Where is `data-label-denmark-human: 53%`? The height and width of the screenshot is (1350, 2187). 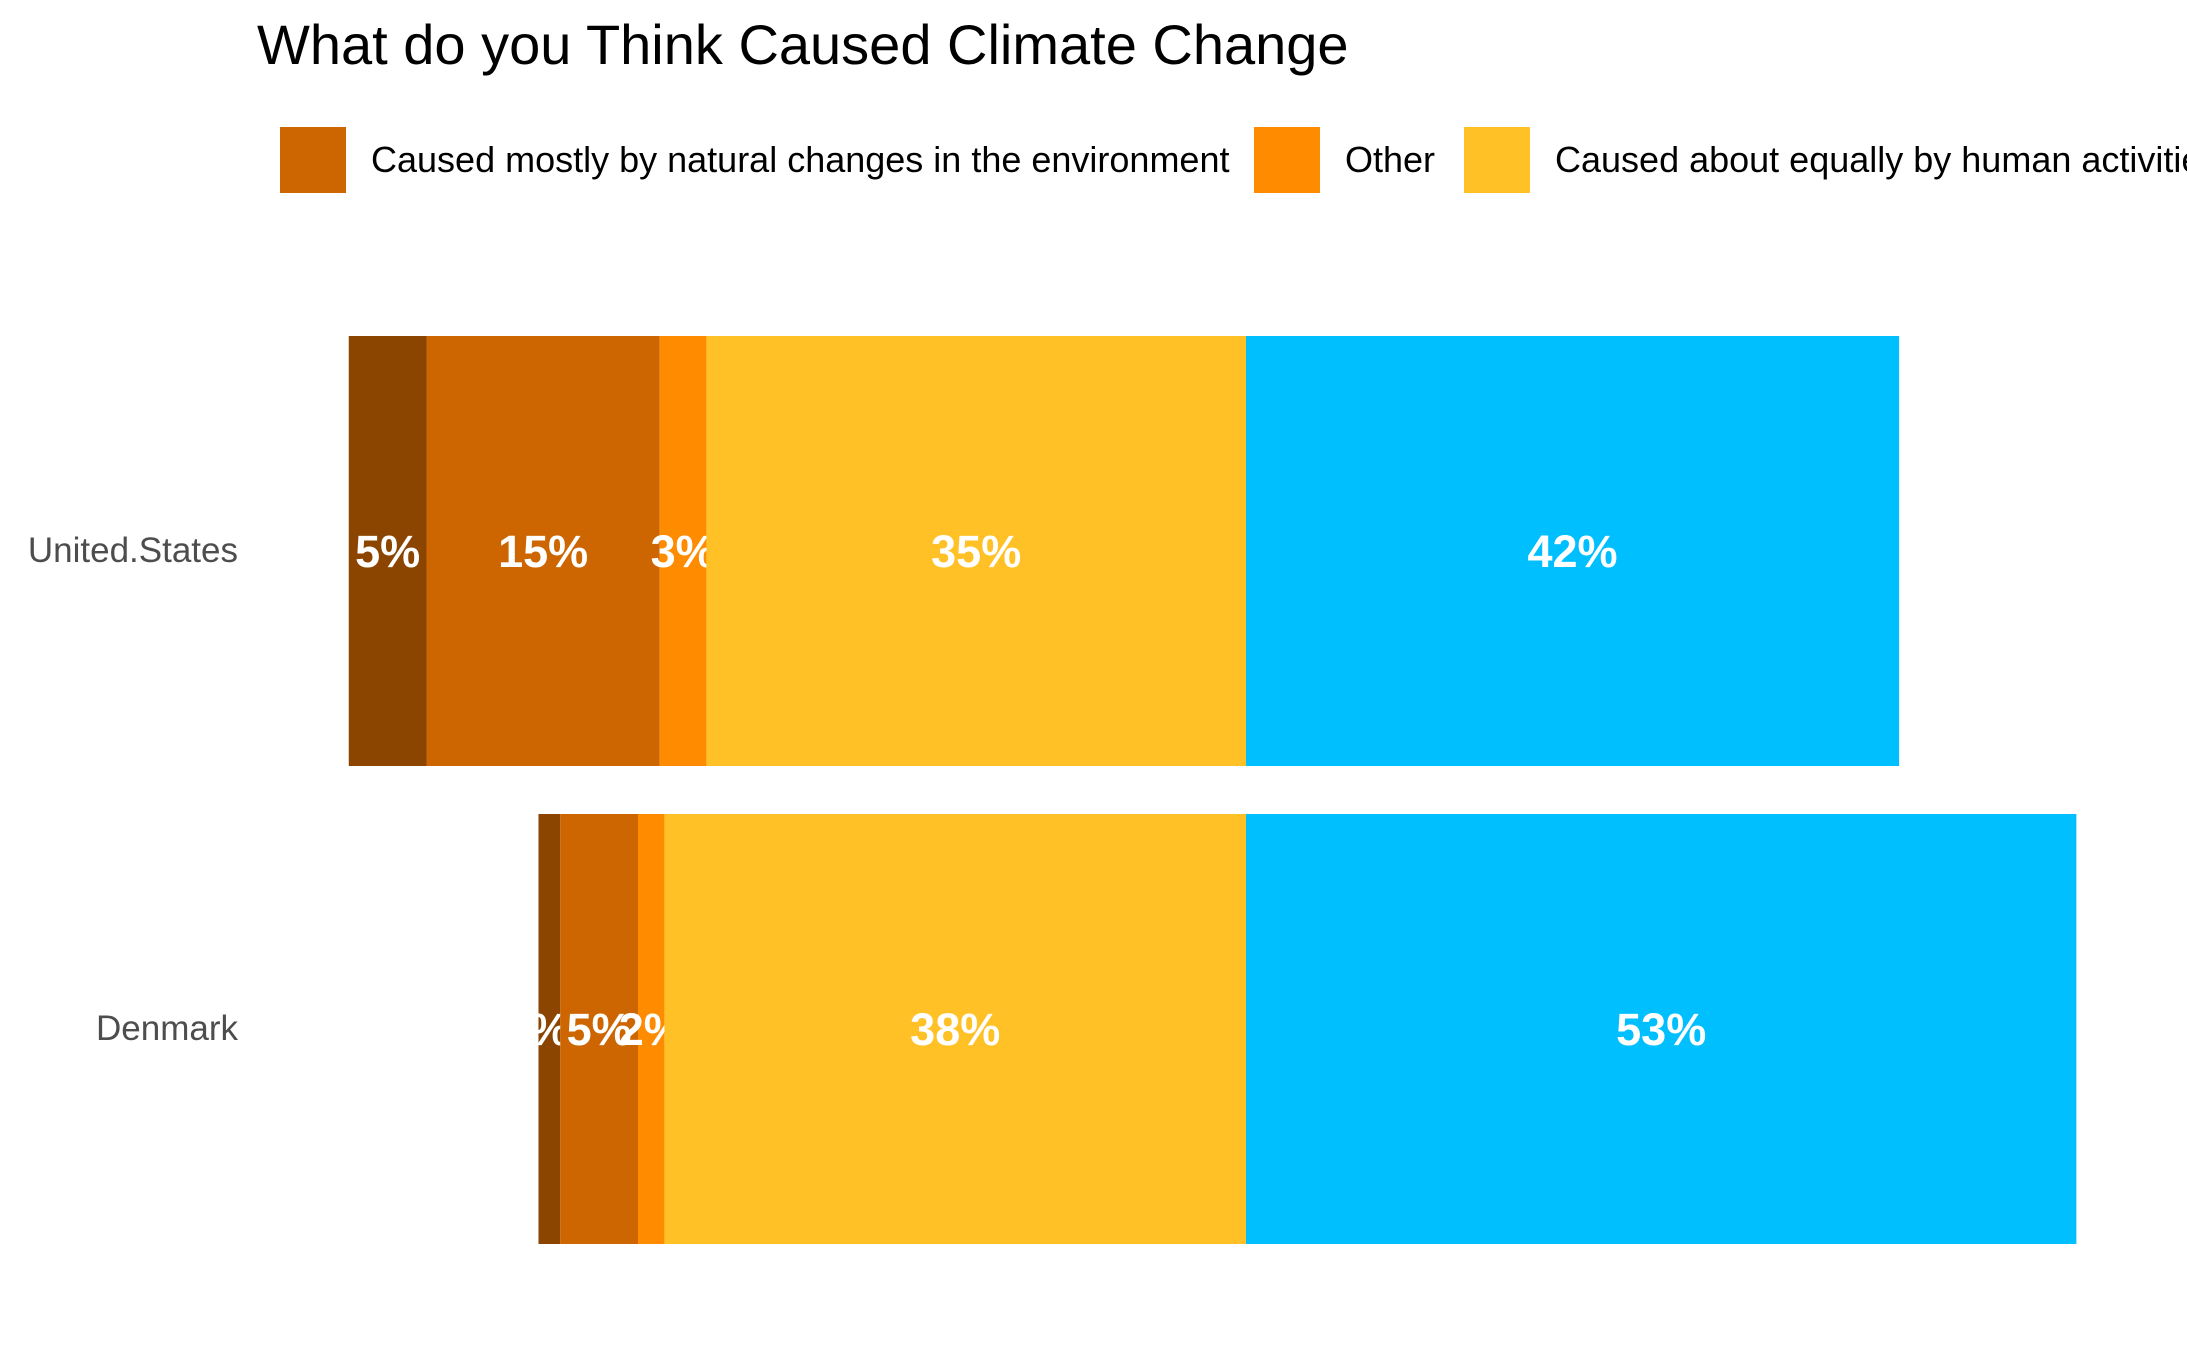
data-label-denmark-human: 53% is located at coordinates (1661, 1029).